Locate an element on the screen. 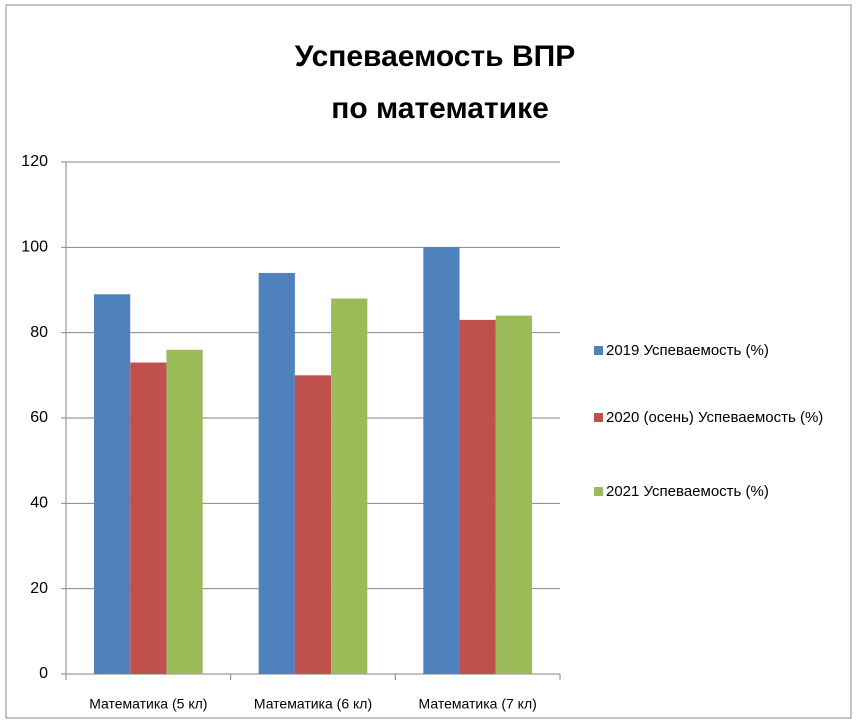 The image size is (857, 728). legend-label: 2020 (осень) Успеваемость (%) is located at coordinates (715, 417).